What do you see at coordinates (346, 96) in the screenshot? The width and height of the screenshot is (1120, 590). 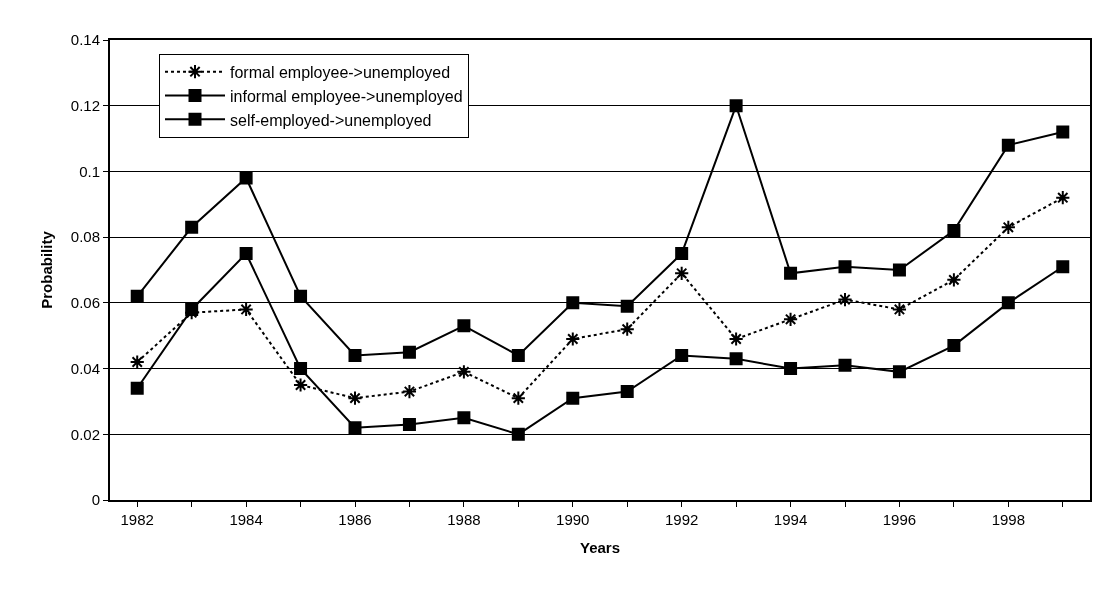 I see `legend-label: informal employee->unemployed` at bounding box center [346, 96].